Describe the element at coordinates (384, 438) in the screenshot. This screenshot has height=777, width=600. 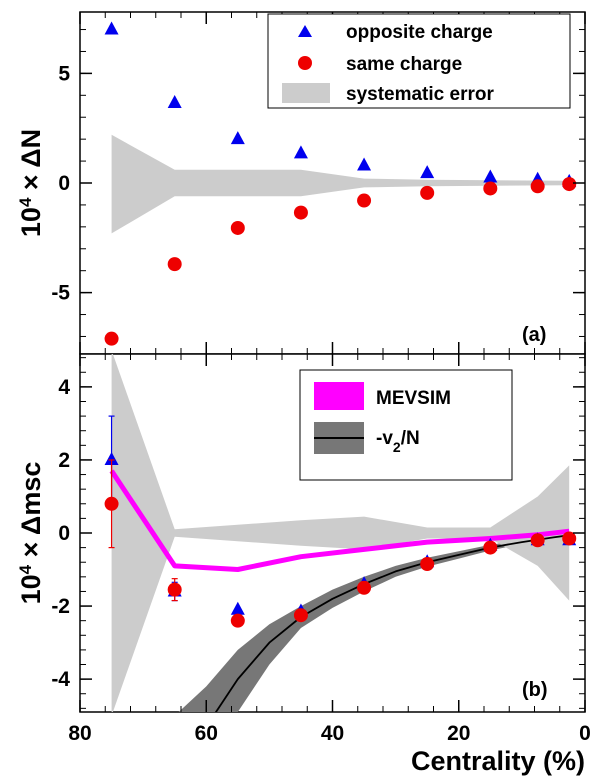
I see `legend-v2n-label-base: -v` at that location.